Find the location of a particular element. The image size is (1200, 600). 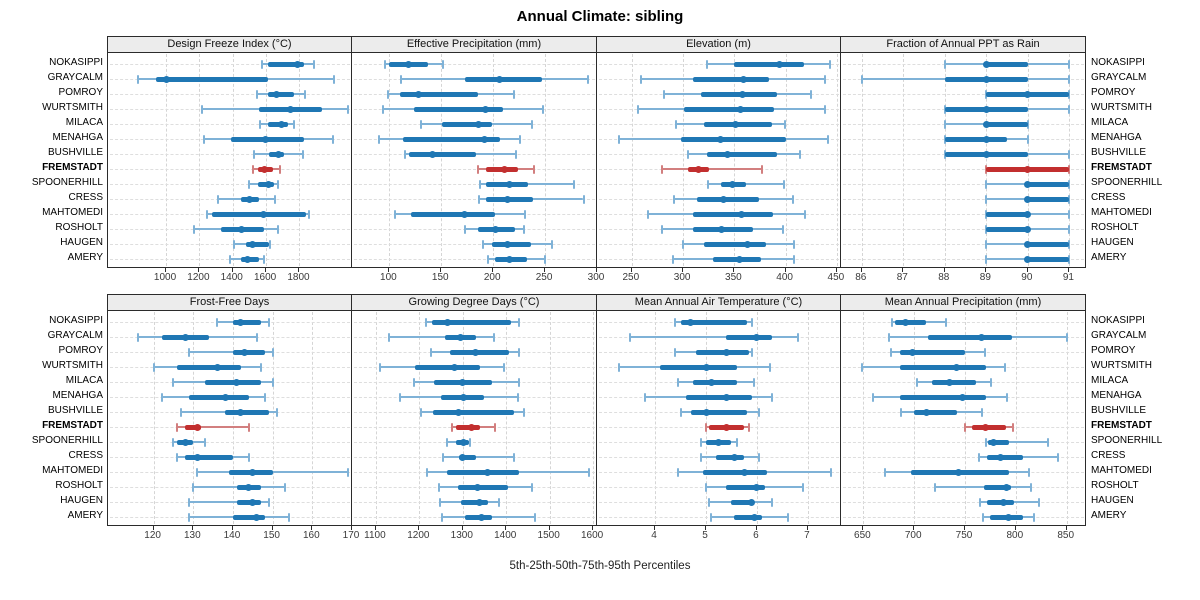

x-tick-label: 650 is located at coordinates (862, 535).